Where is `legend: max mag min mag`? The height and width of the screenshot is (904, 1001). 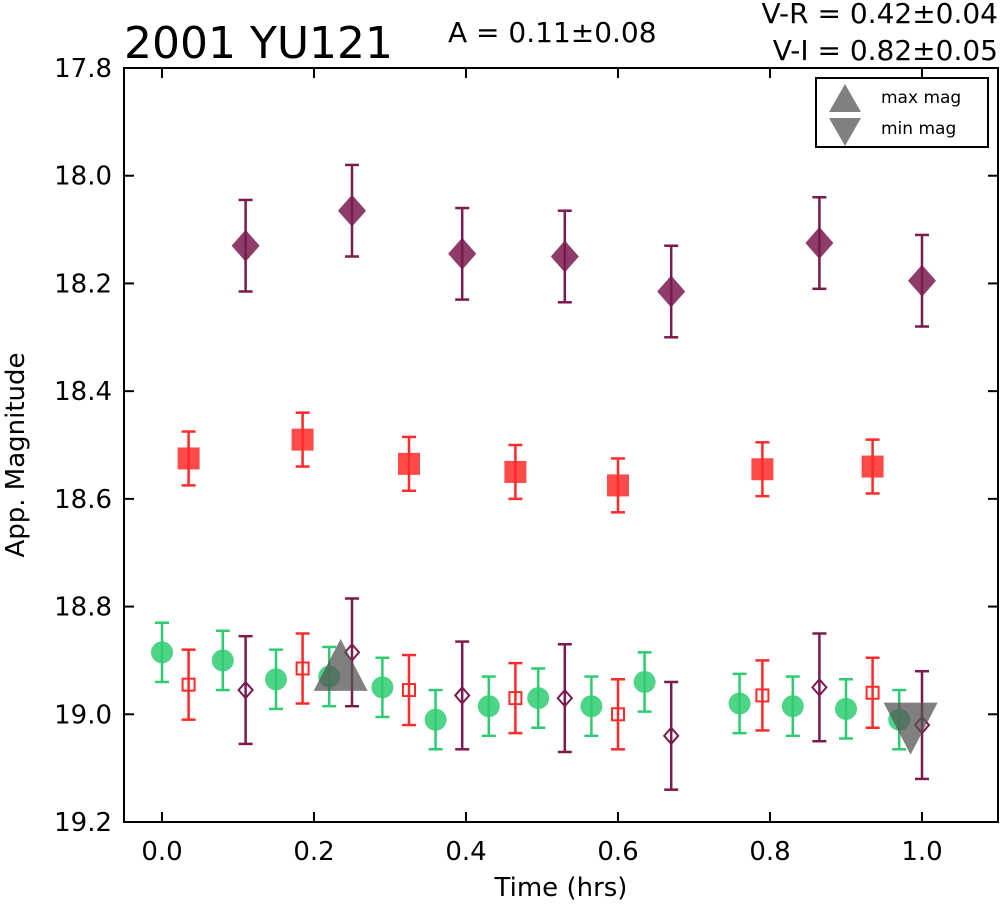 legend: max mag min mag is located at coordinates (902, 112).